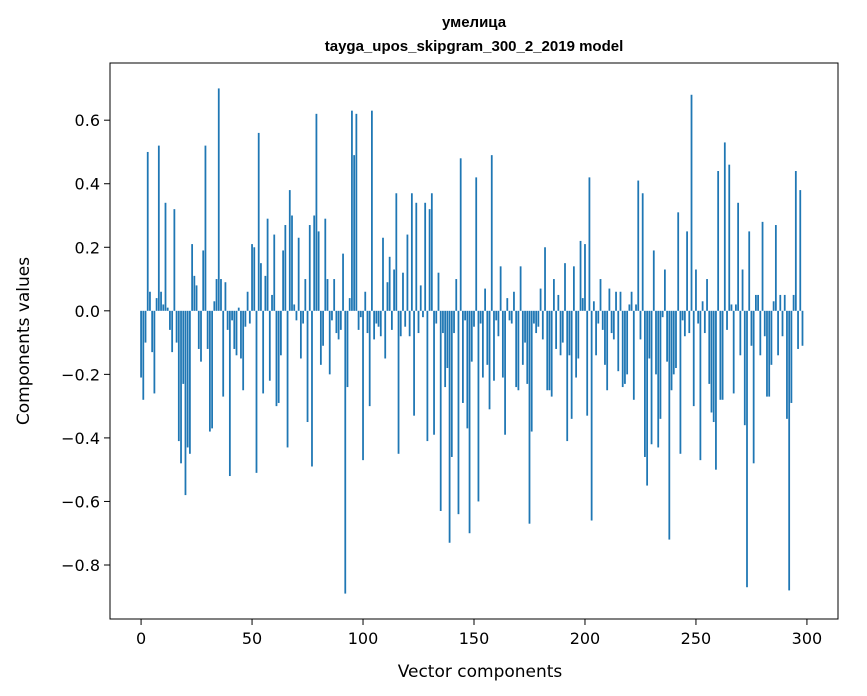 Image resolution: width=867 pixels, height=696 pixels. What do you see at coordinates (474, 638) in the screenshot?
I see `x-tick-label-150: 150` at bounding box center [474, 638].